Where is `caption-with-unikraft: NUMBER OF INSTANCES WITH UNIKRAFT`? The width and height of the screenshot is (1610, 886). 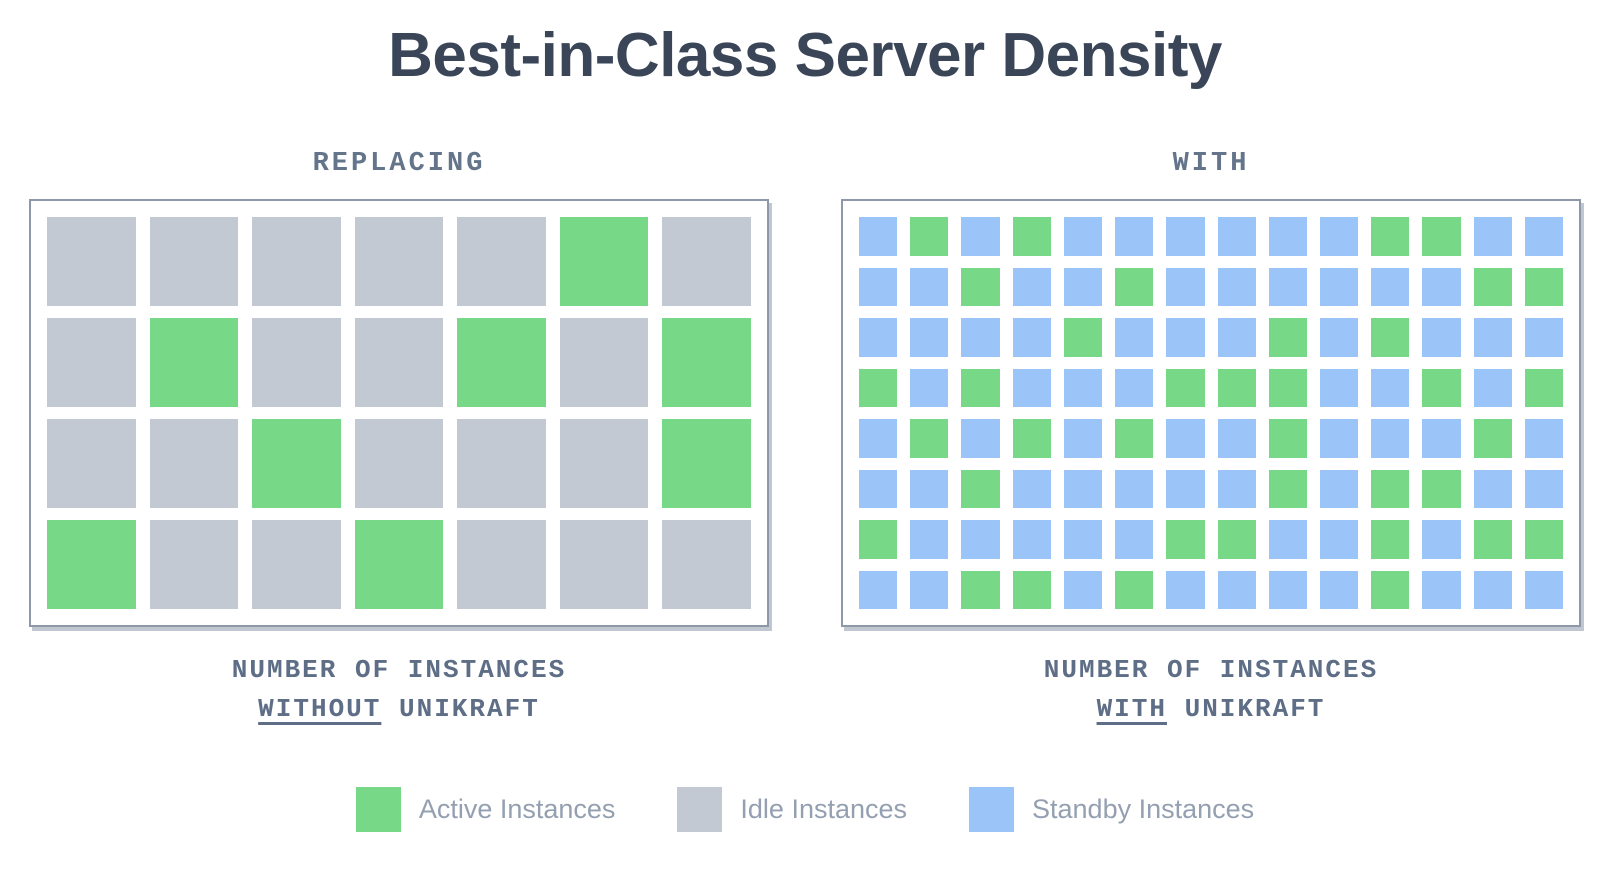 caption-with-unikraft: NUMBER OF INSTANCES WITH UNIKRAFT is located at coordinates (1211, 690).